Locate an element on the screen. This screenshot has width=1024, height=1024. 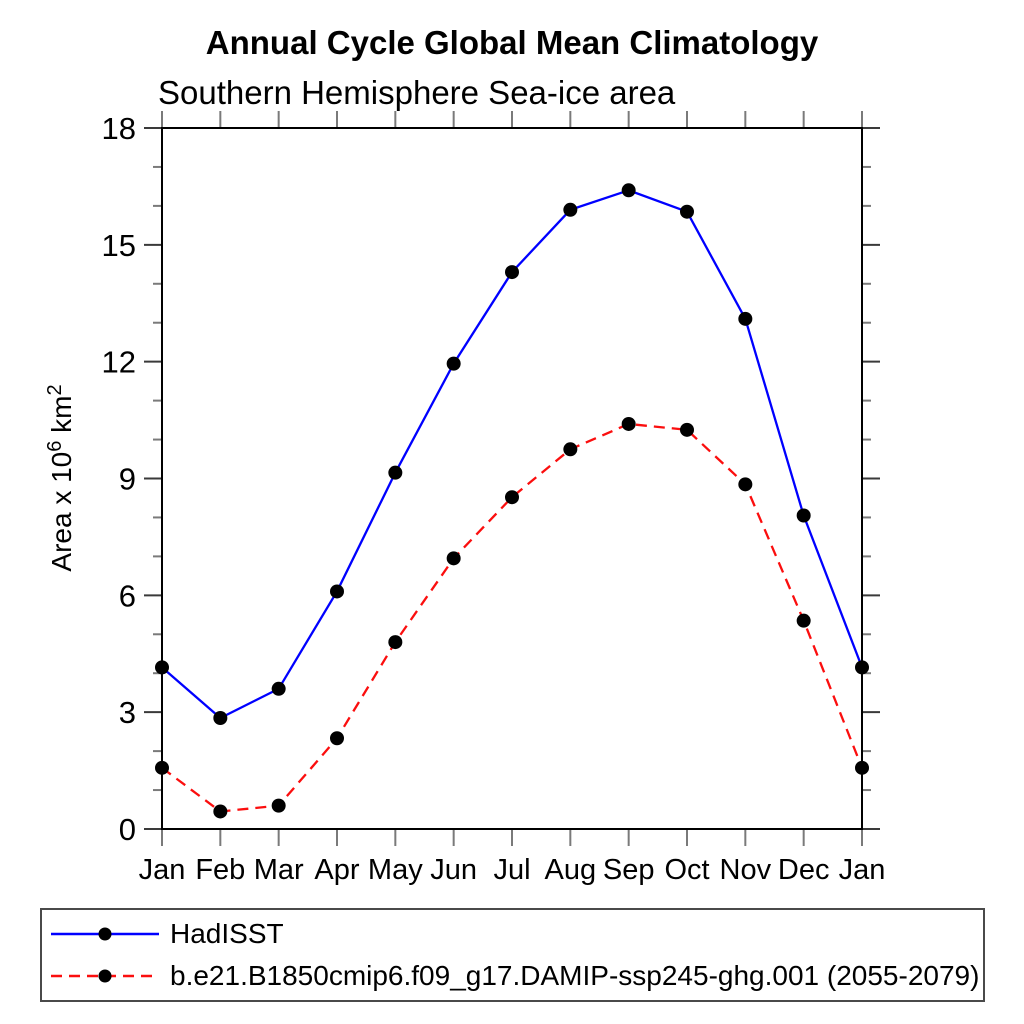
y-tick-label: 6 is located at coordinates (127, 595).